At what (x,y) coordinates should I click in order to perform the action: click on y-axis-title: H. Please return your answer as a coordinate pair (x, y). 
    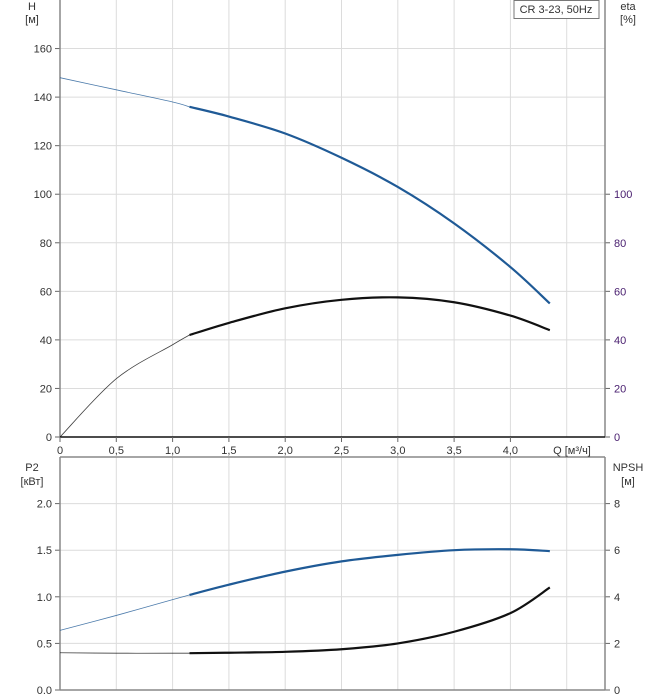
    Looking at the image, I should click on (32, 7).